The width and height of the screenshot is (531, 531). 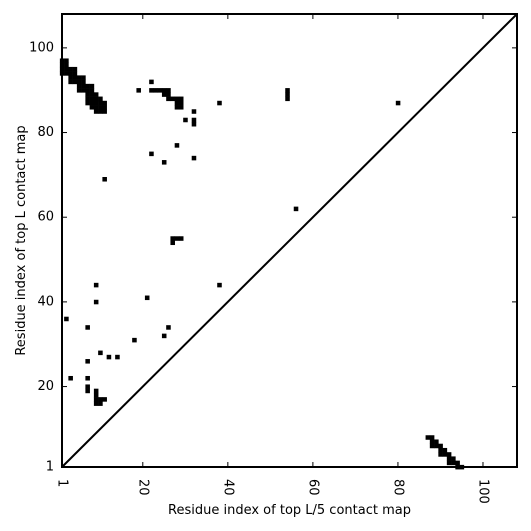 I want to click on y-tick-label: 80, so click(x=45, y=132).